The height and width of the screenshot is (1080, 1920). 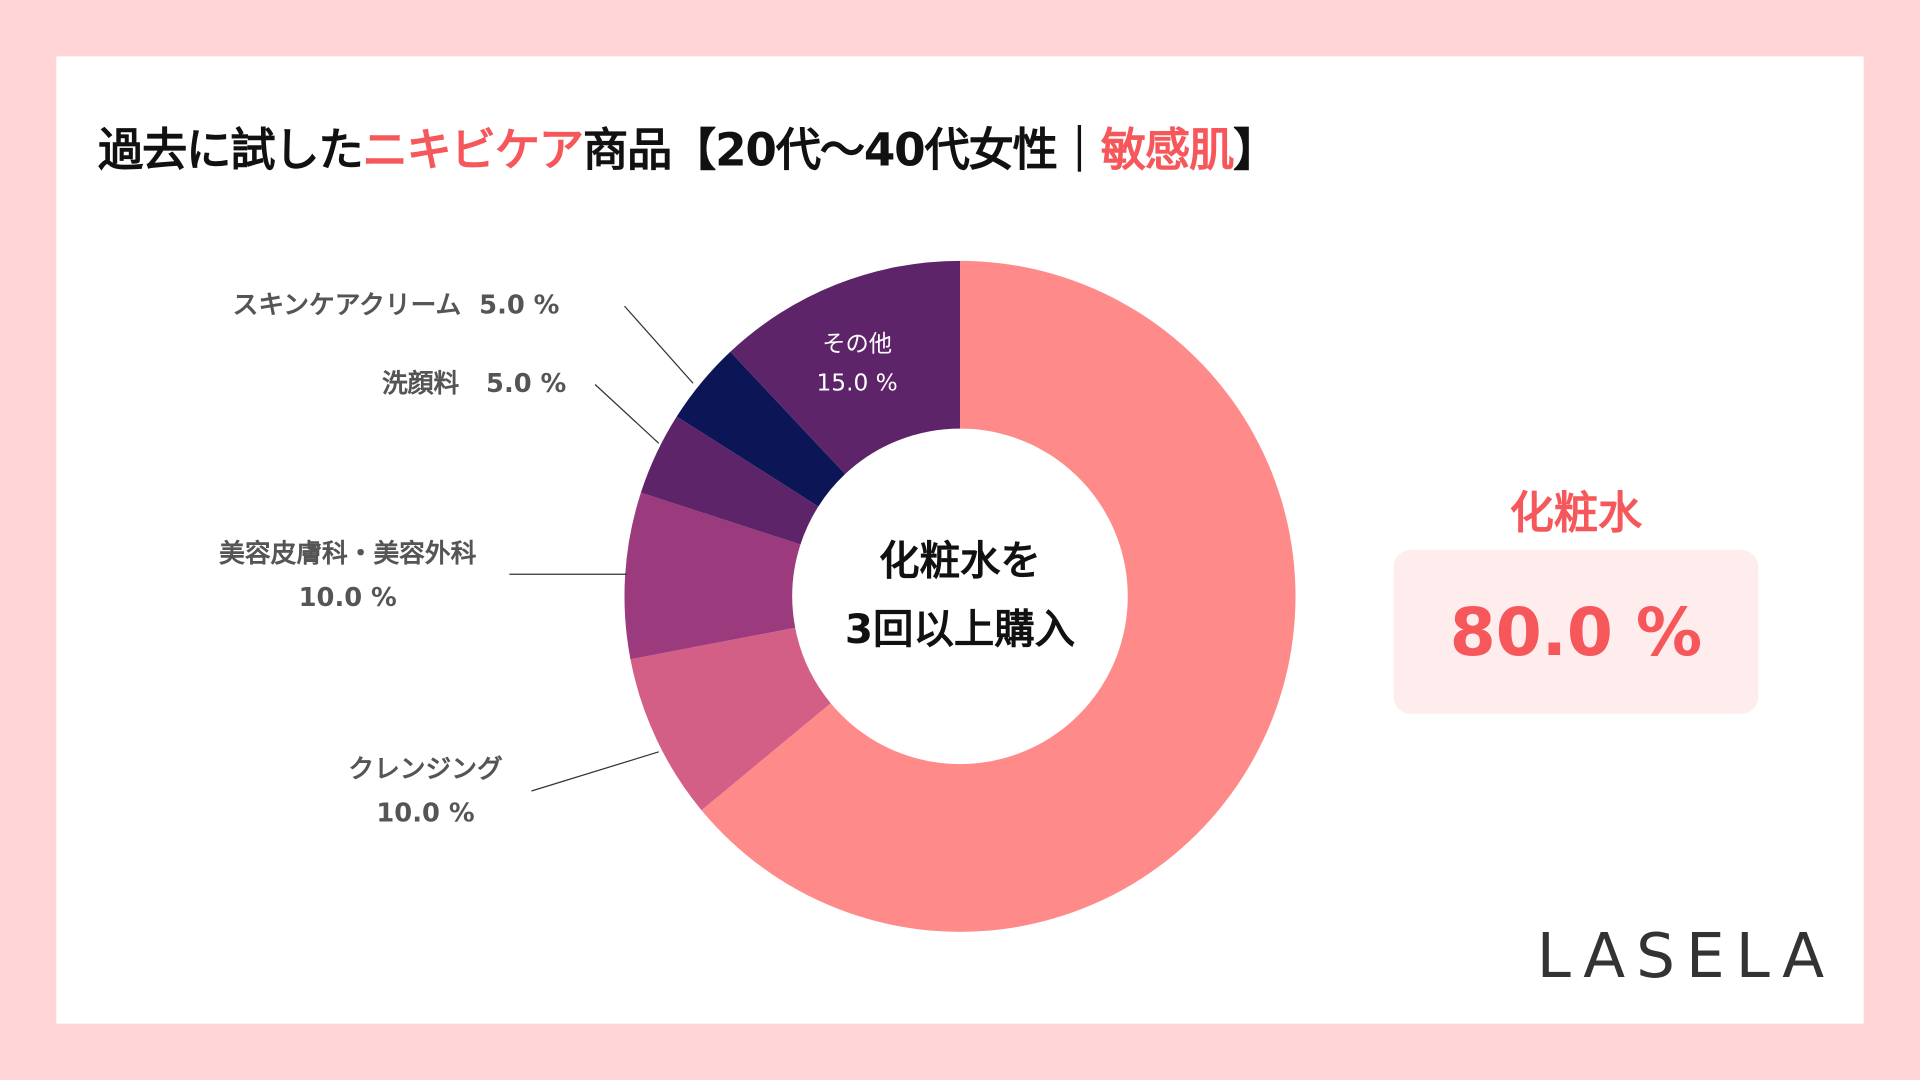 I want to click on label-clinic: 美容皮膚科・美容外科 10.0 %, so click(x=348, y=575).